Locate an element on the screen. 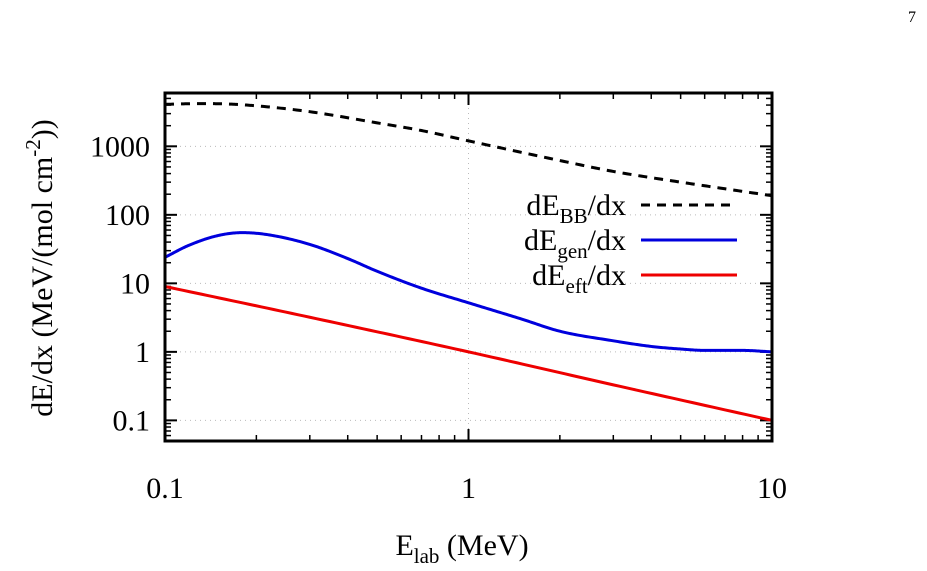 The height and width of the screenshot is (571, 927). x-tick-label: 0.1 is located at coordinates (165, 488).